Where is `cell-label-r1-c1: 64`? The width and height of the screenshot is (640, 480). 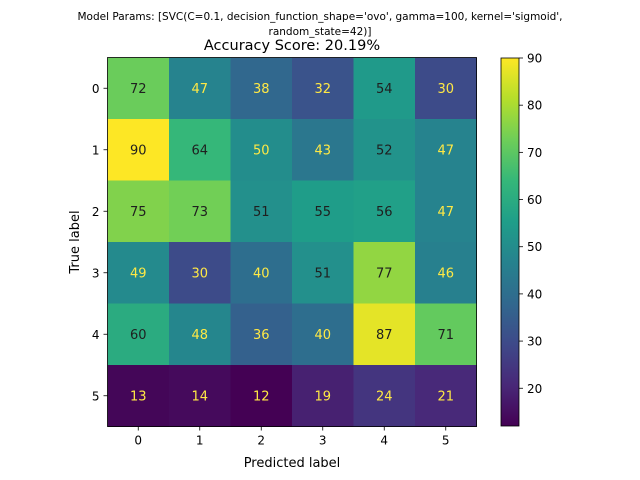 cell-label-r1-c1: 64 is located at coordinates (199, 150).